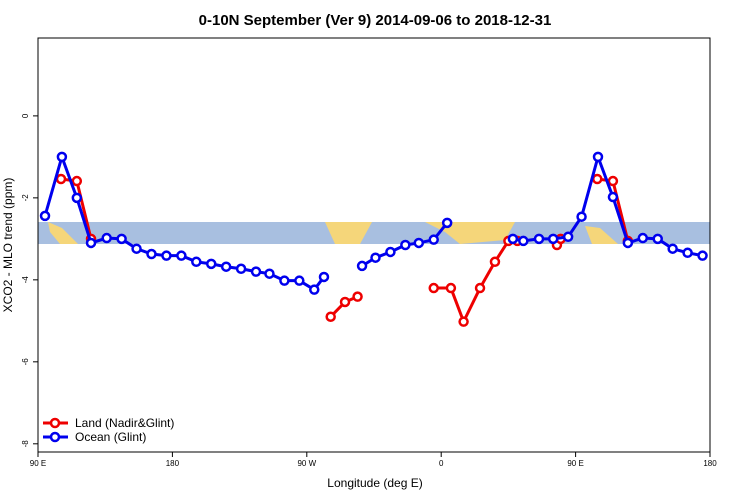 The image size is (750, 500). I want to click on x-tick-label: 90 W, so click(306, 463).